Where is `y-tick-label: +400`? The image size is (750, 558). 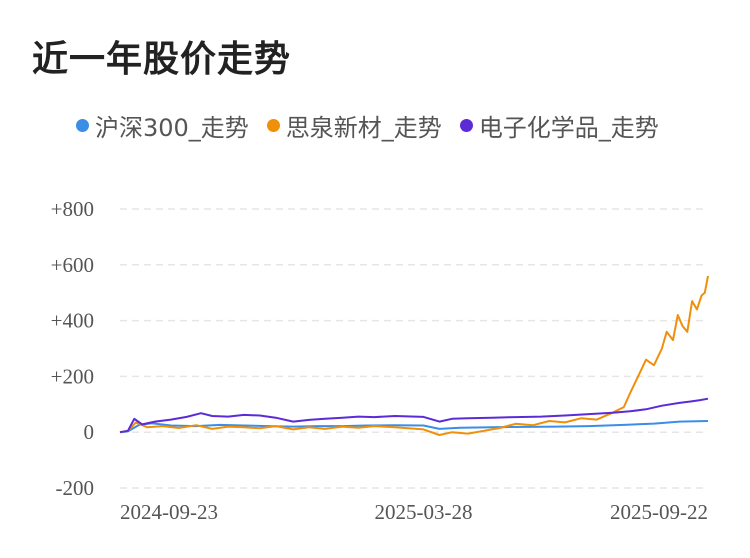 y-tick-label: +400 is located at coordinates (72, 321).